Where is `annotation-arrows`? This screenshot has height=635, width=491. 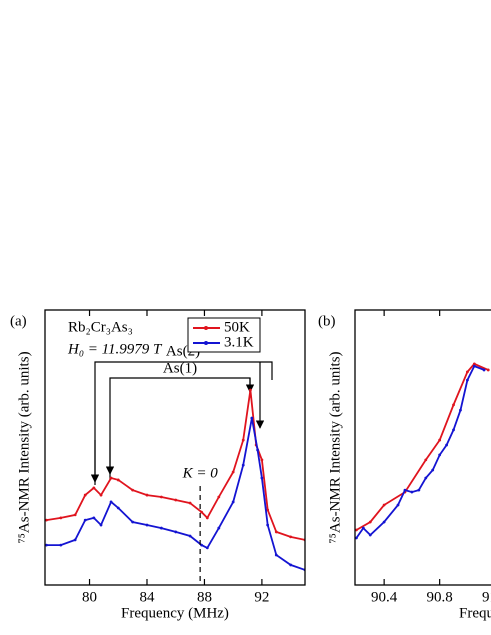 annotation-arrows is located at coordinates (181, 423).